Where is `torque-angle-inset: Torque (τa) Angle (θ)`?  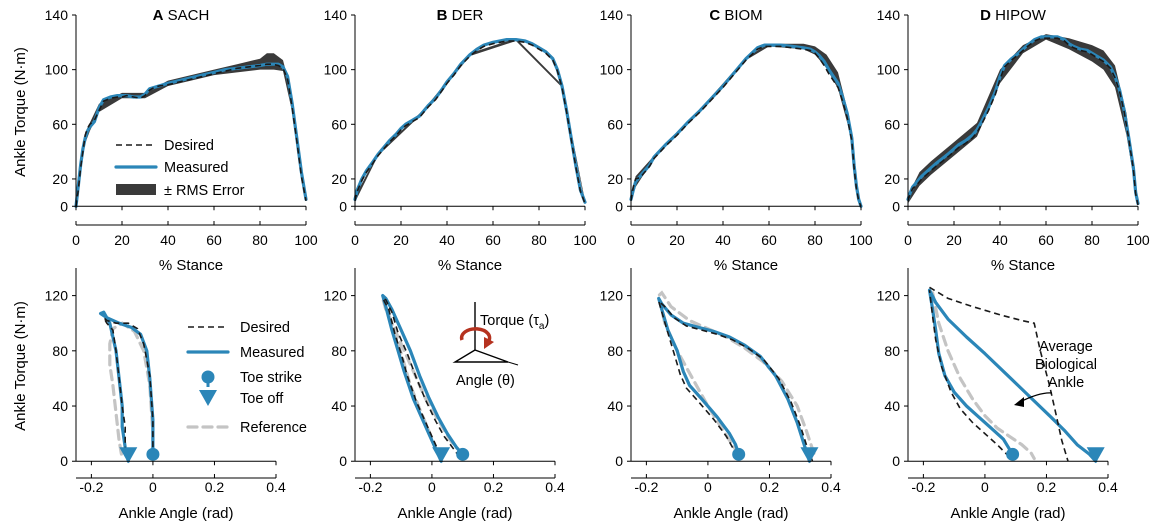
torque-angle-inset: Torque (τa) Angle (θ) is located at coordinates (500, 345).